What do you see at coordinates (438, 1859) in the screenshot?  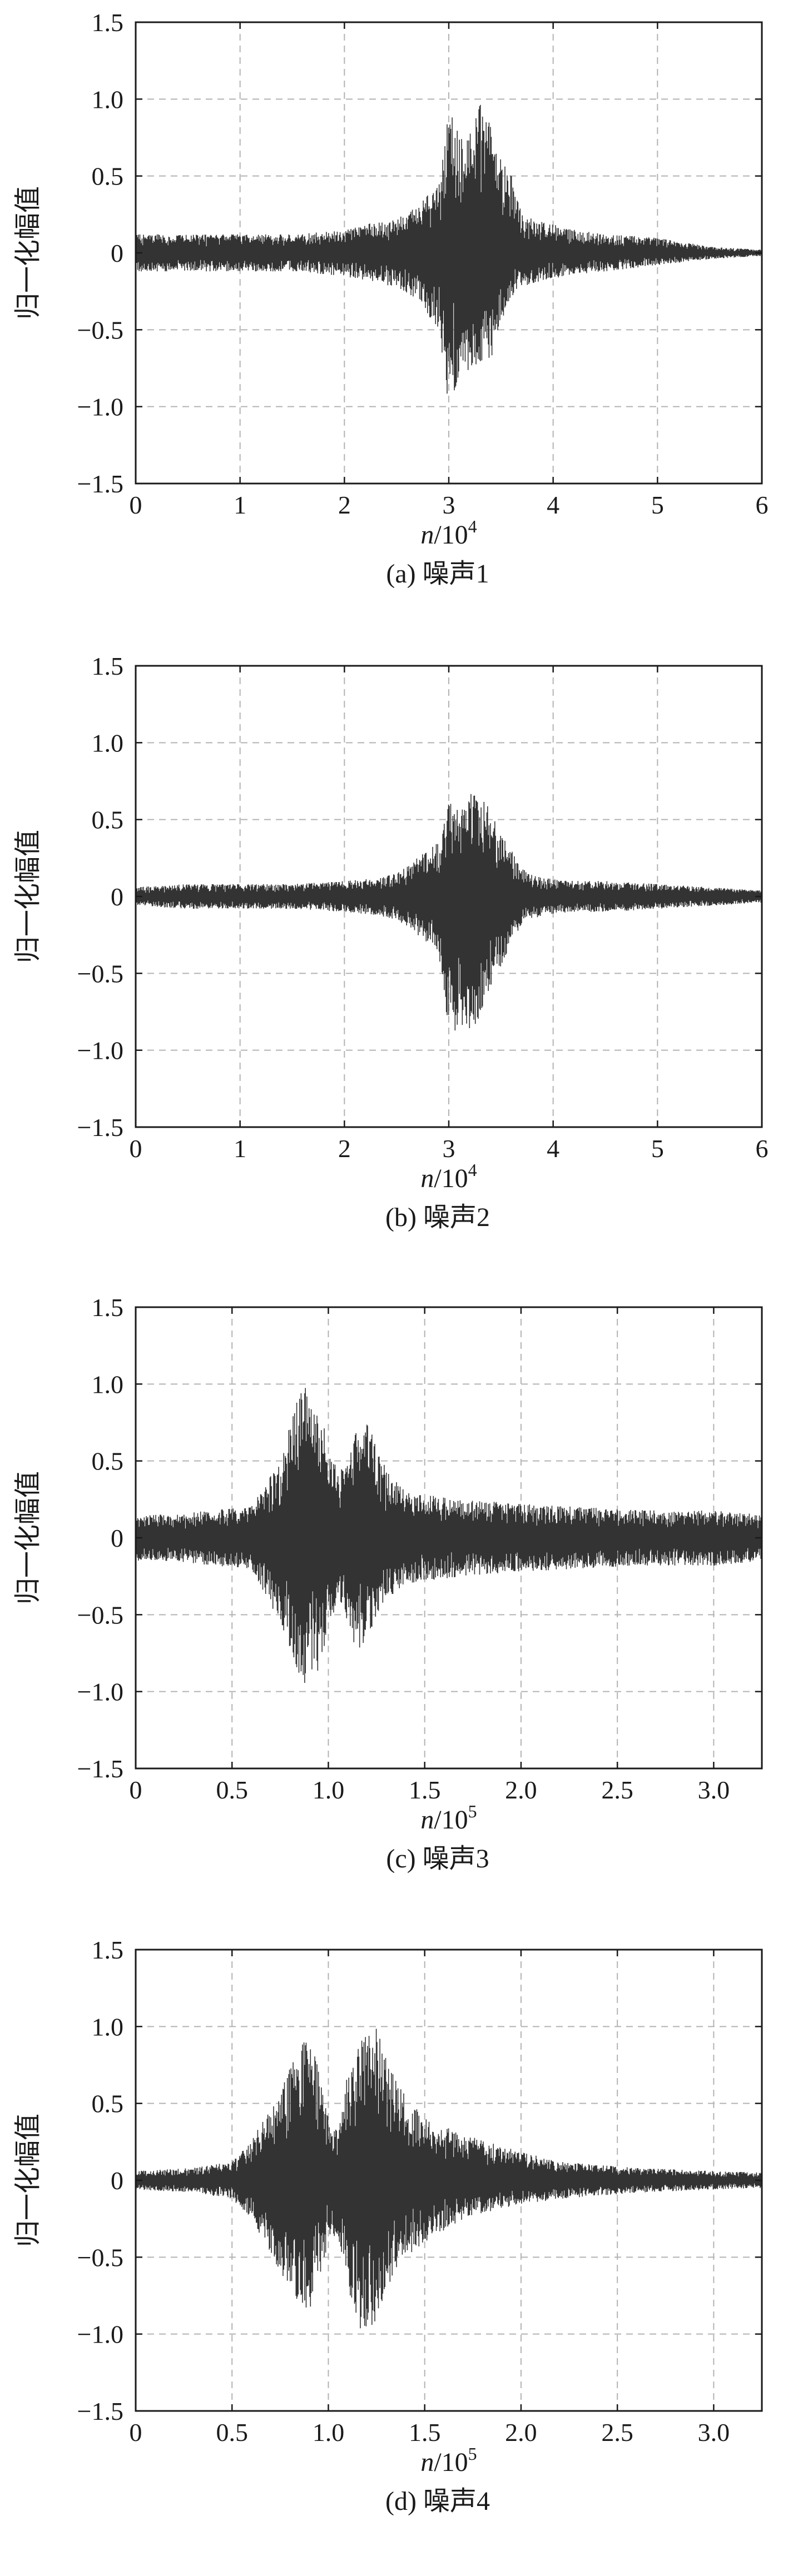 I see `panel-caption: (c) 噪声3` at bounding box center [438, 1859].